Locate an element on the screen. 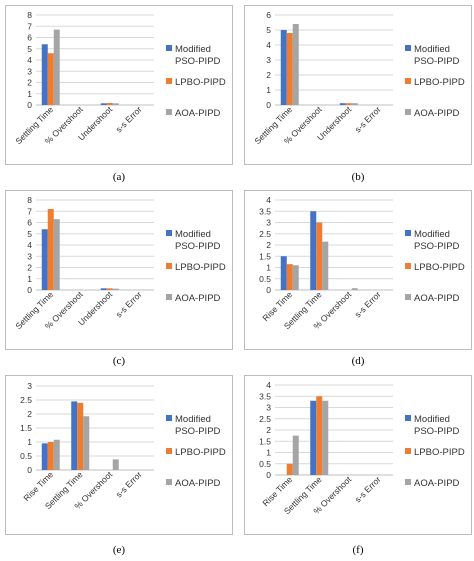  caption-b: (b) is located at coordinates (358, 177).